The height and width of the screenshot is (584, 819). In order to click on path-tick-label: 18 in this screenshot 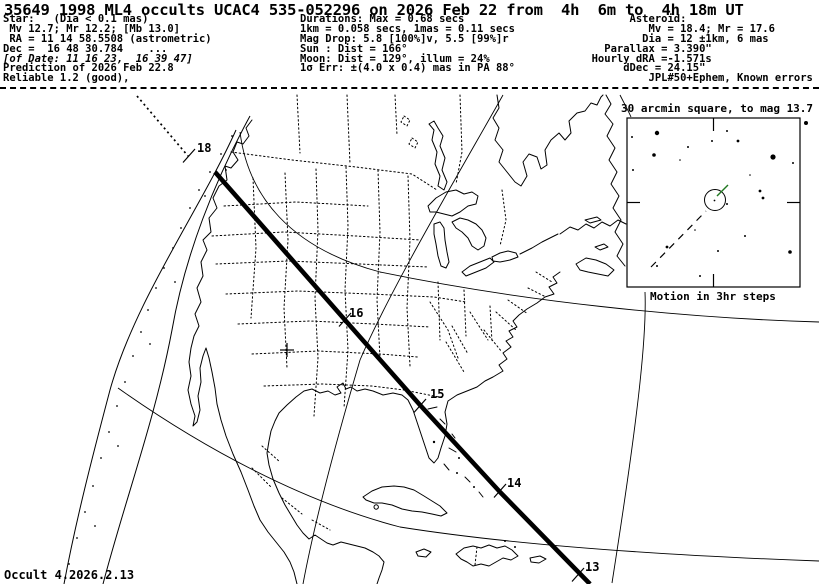, I will do `click(204, 148)`.